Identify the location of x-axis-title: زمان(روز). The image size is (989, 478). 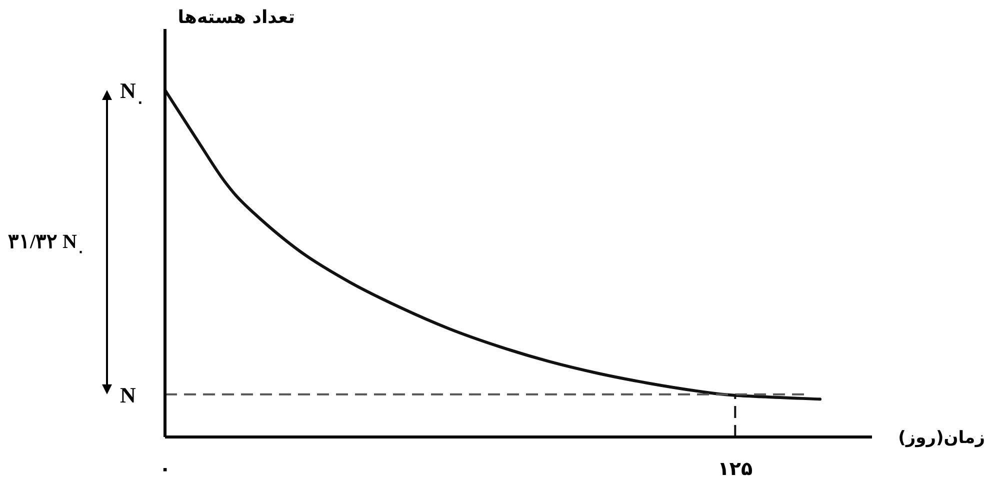
(941, 438).